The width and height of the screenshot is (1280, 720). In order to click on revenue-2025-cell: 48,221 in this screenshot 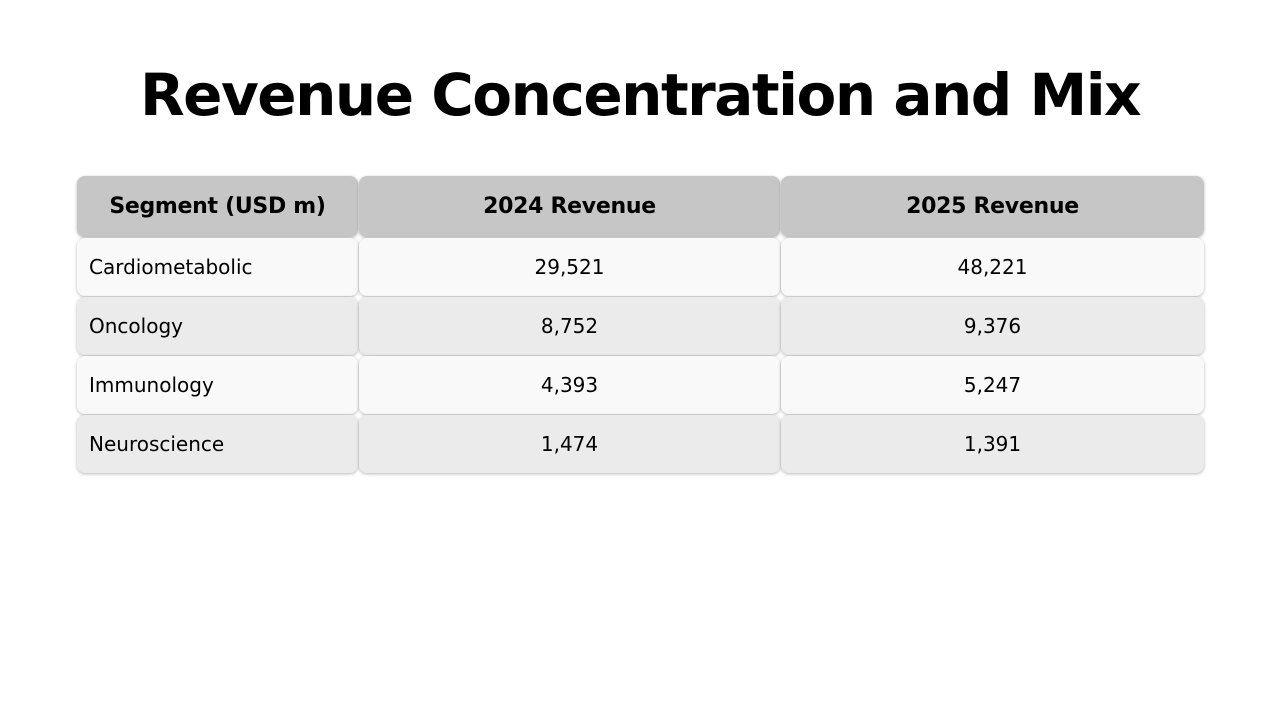, I will do `click(992, 267)`.